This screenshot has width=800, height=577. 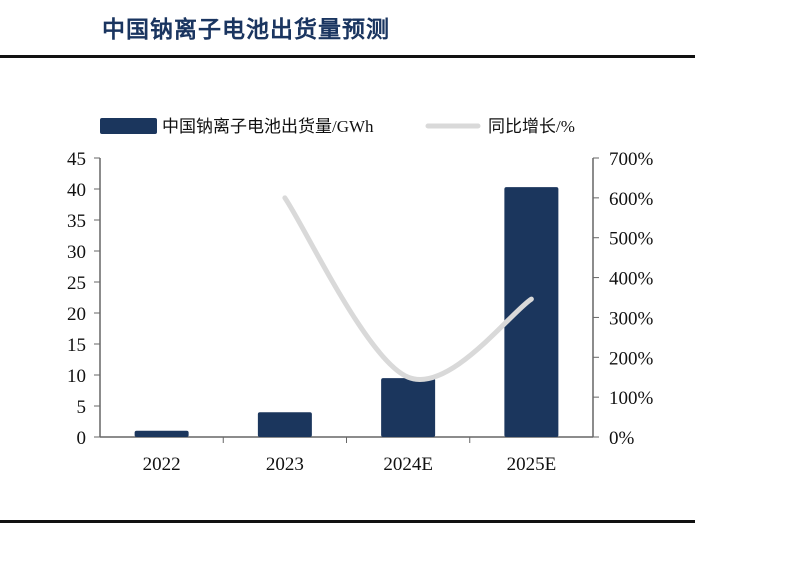 I want to click on bottom-divider, so click(x=347, y=521).